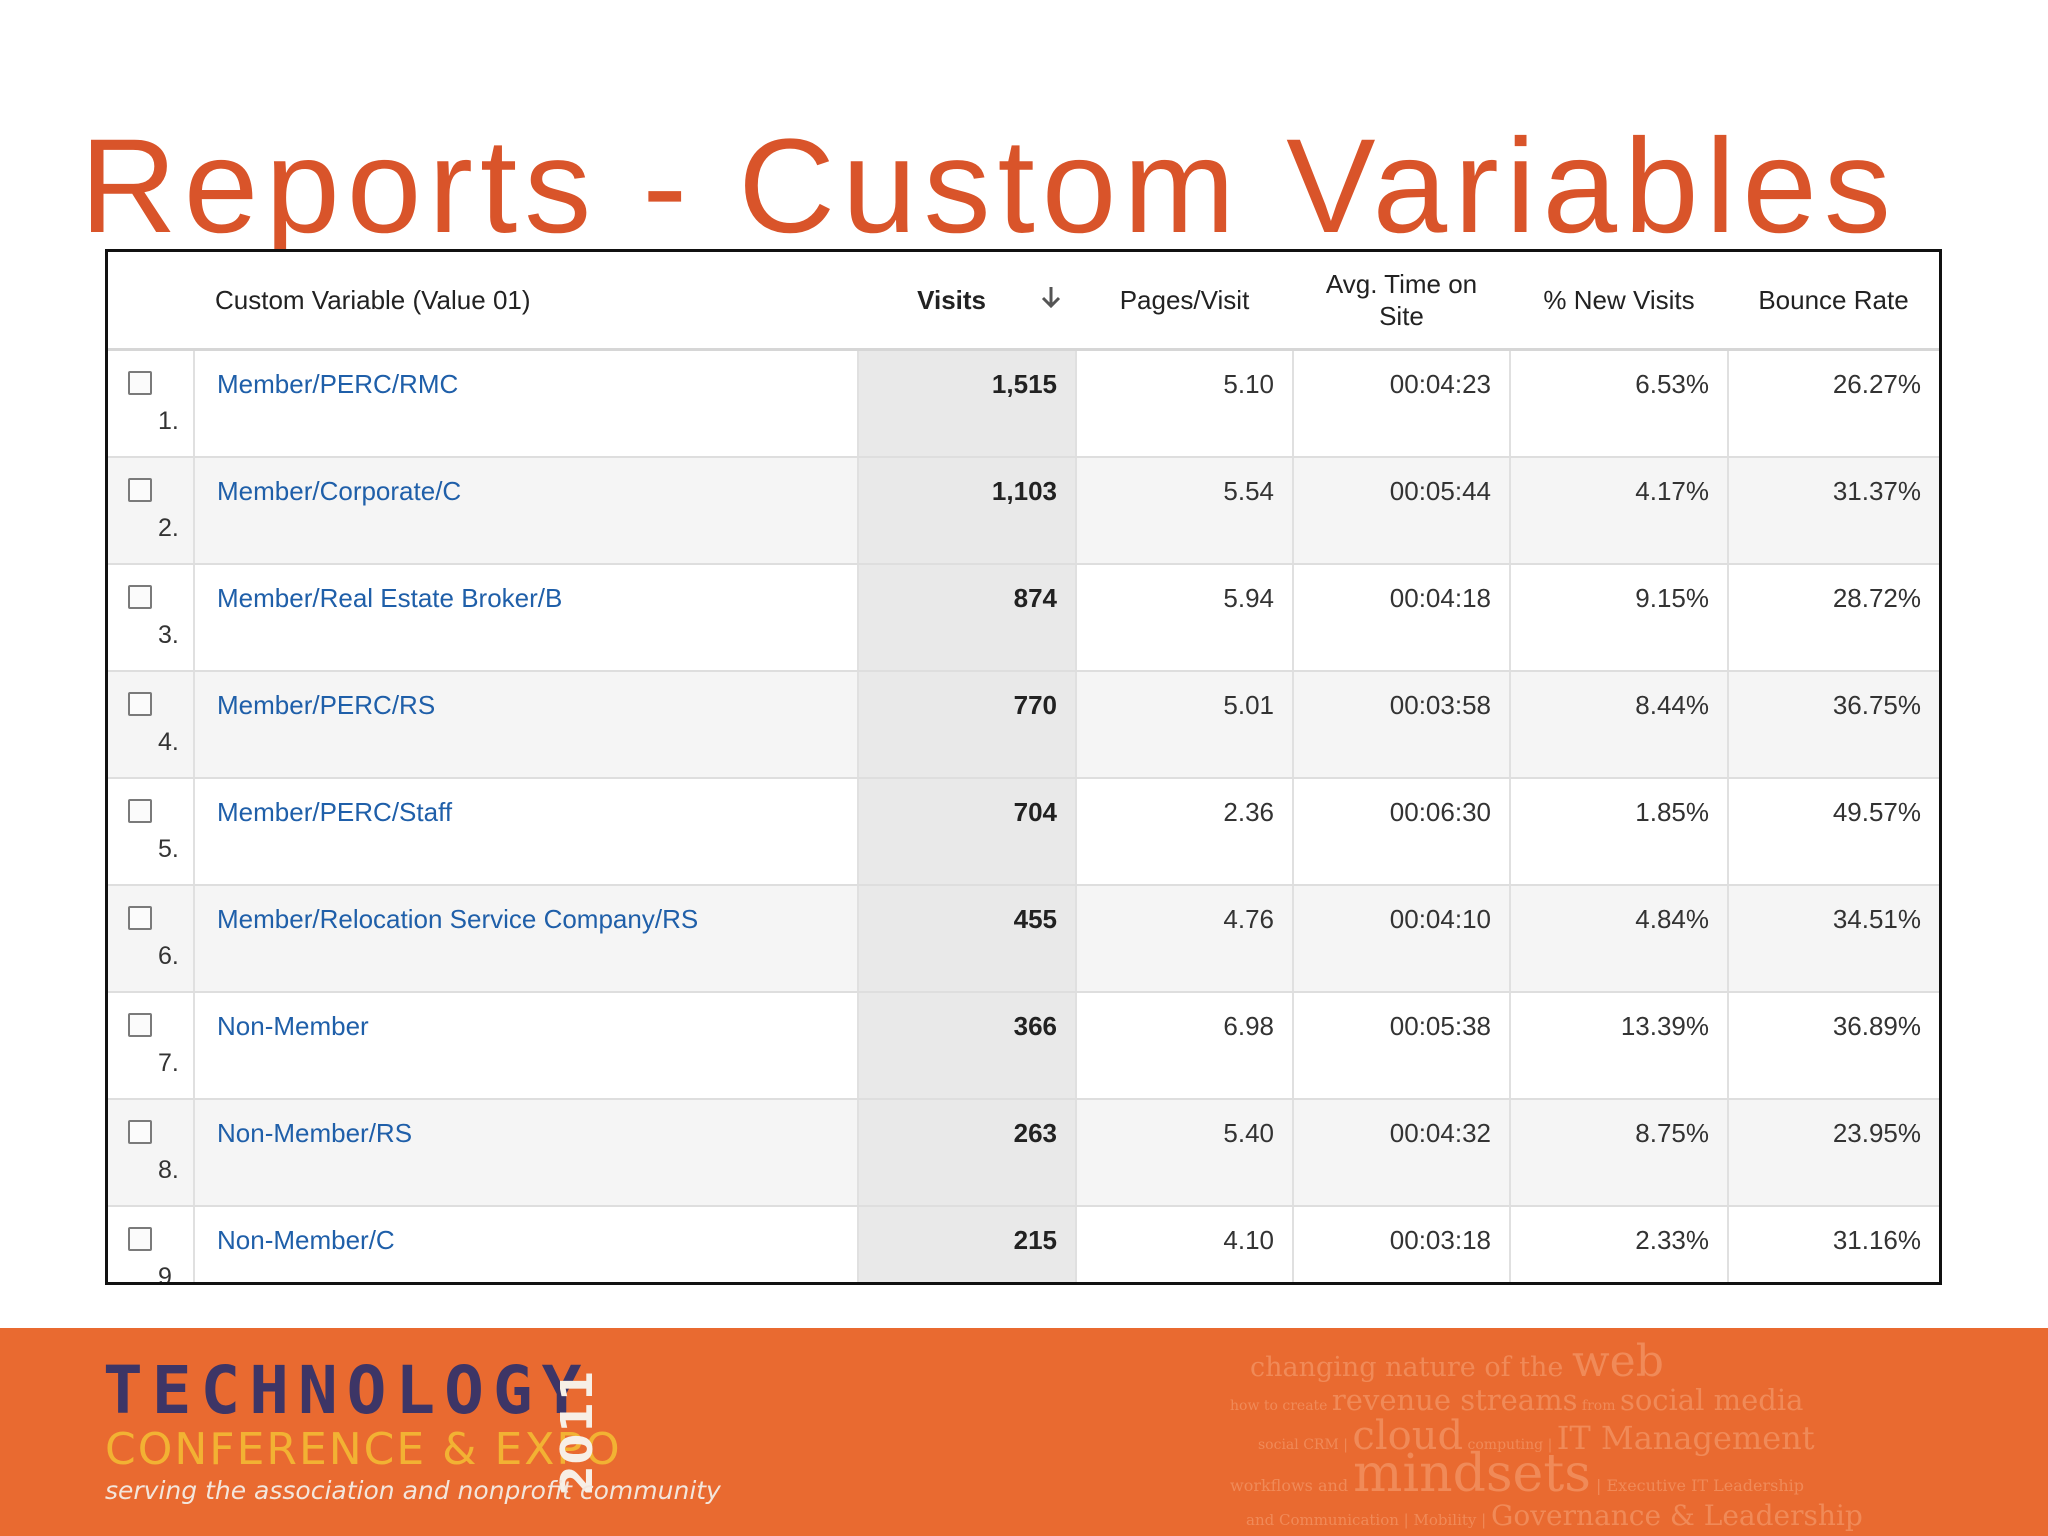  Describe the element at coordinates (390, 597) in the screenshot. I see `custom-variable-link: Member/Real Estate Broker/B` at that location.